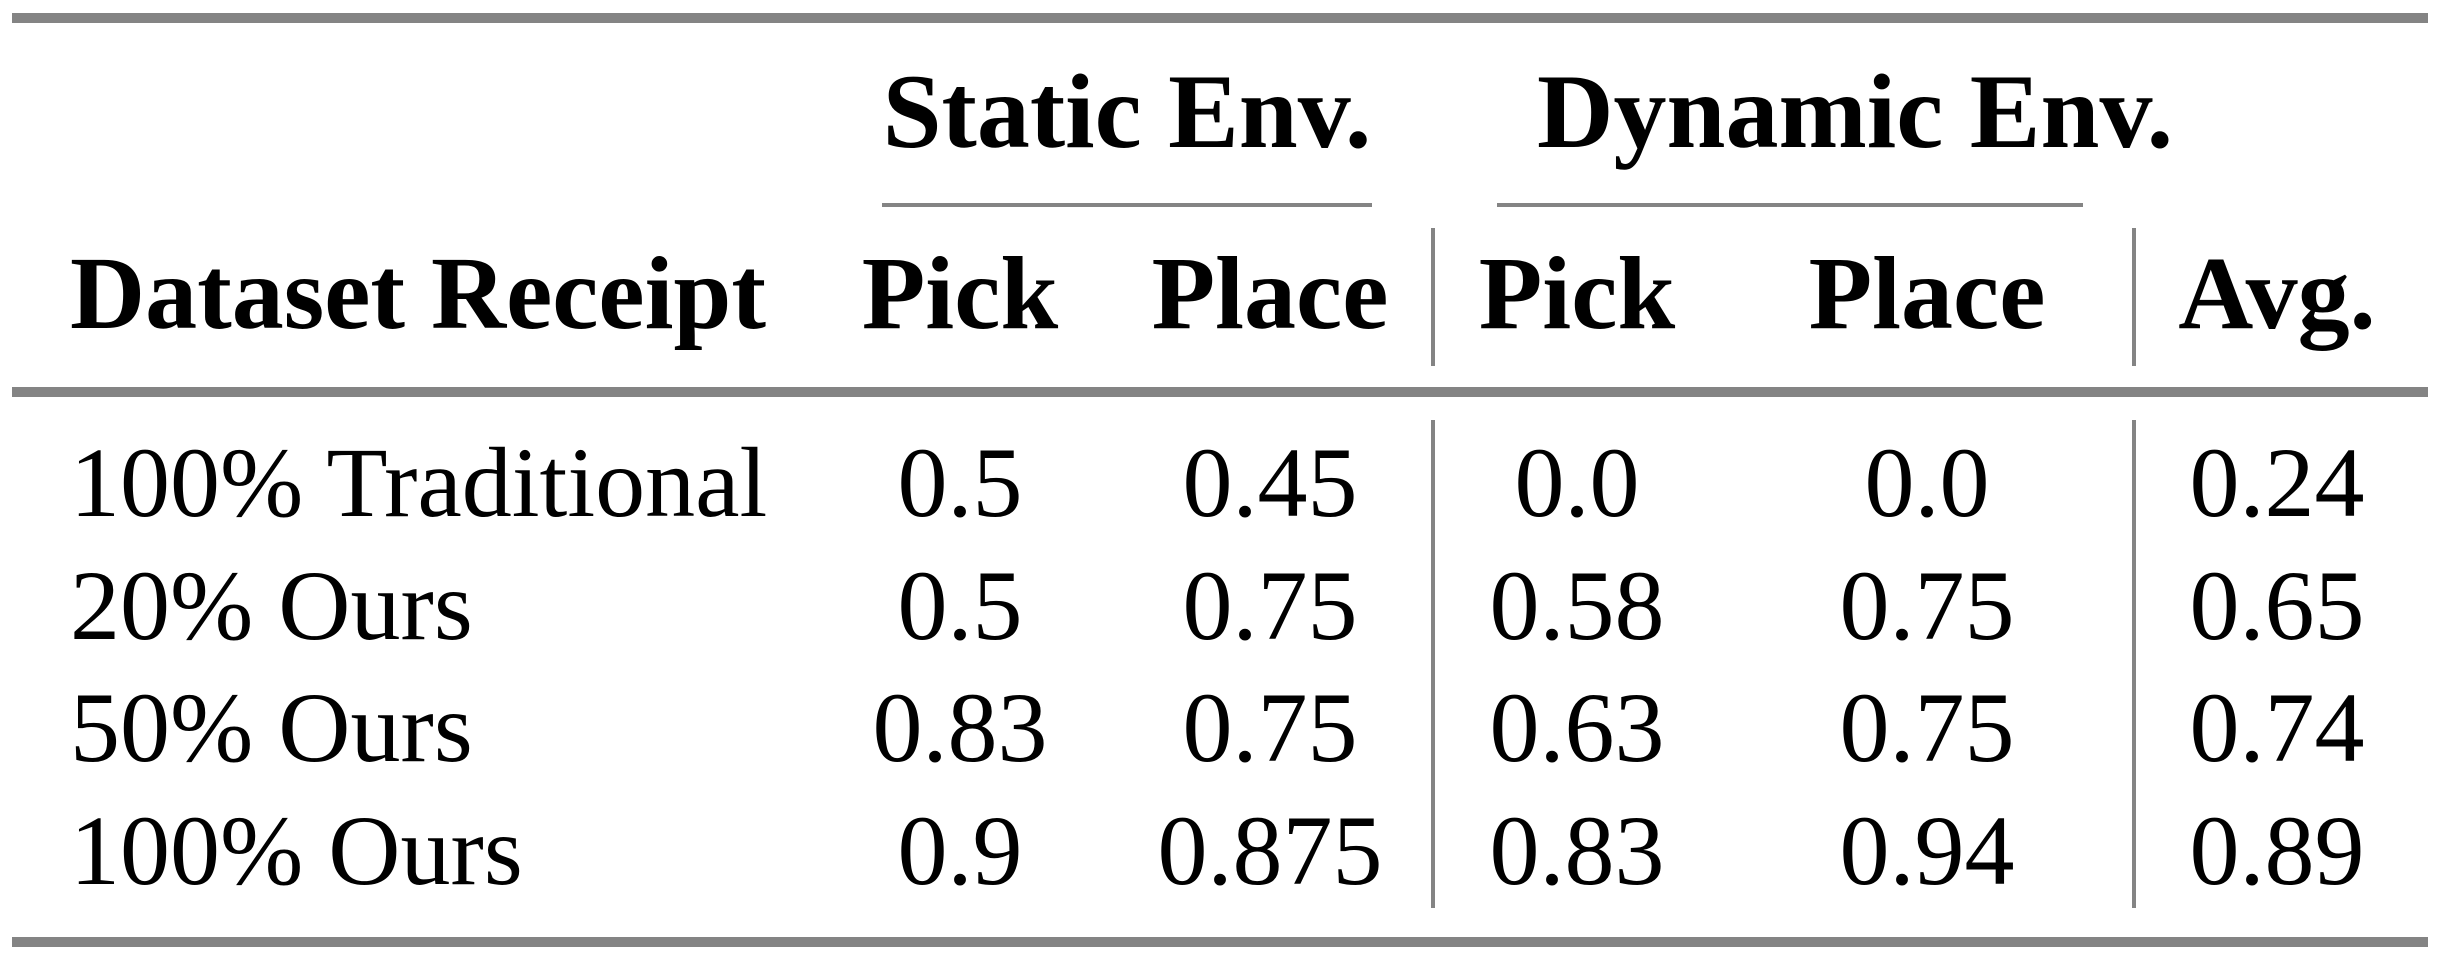 Image resolution: width=2440 pixels, height=966 pixels. Describe the element at coordinates (960, 293) in the screenshot. I see `column-header-pick-static: Pick` at that location.